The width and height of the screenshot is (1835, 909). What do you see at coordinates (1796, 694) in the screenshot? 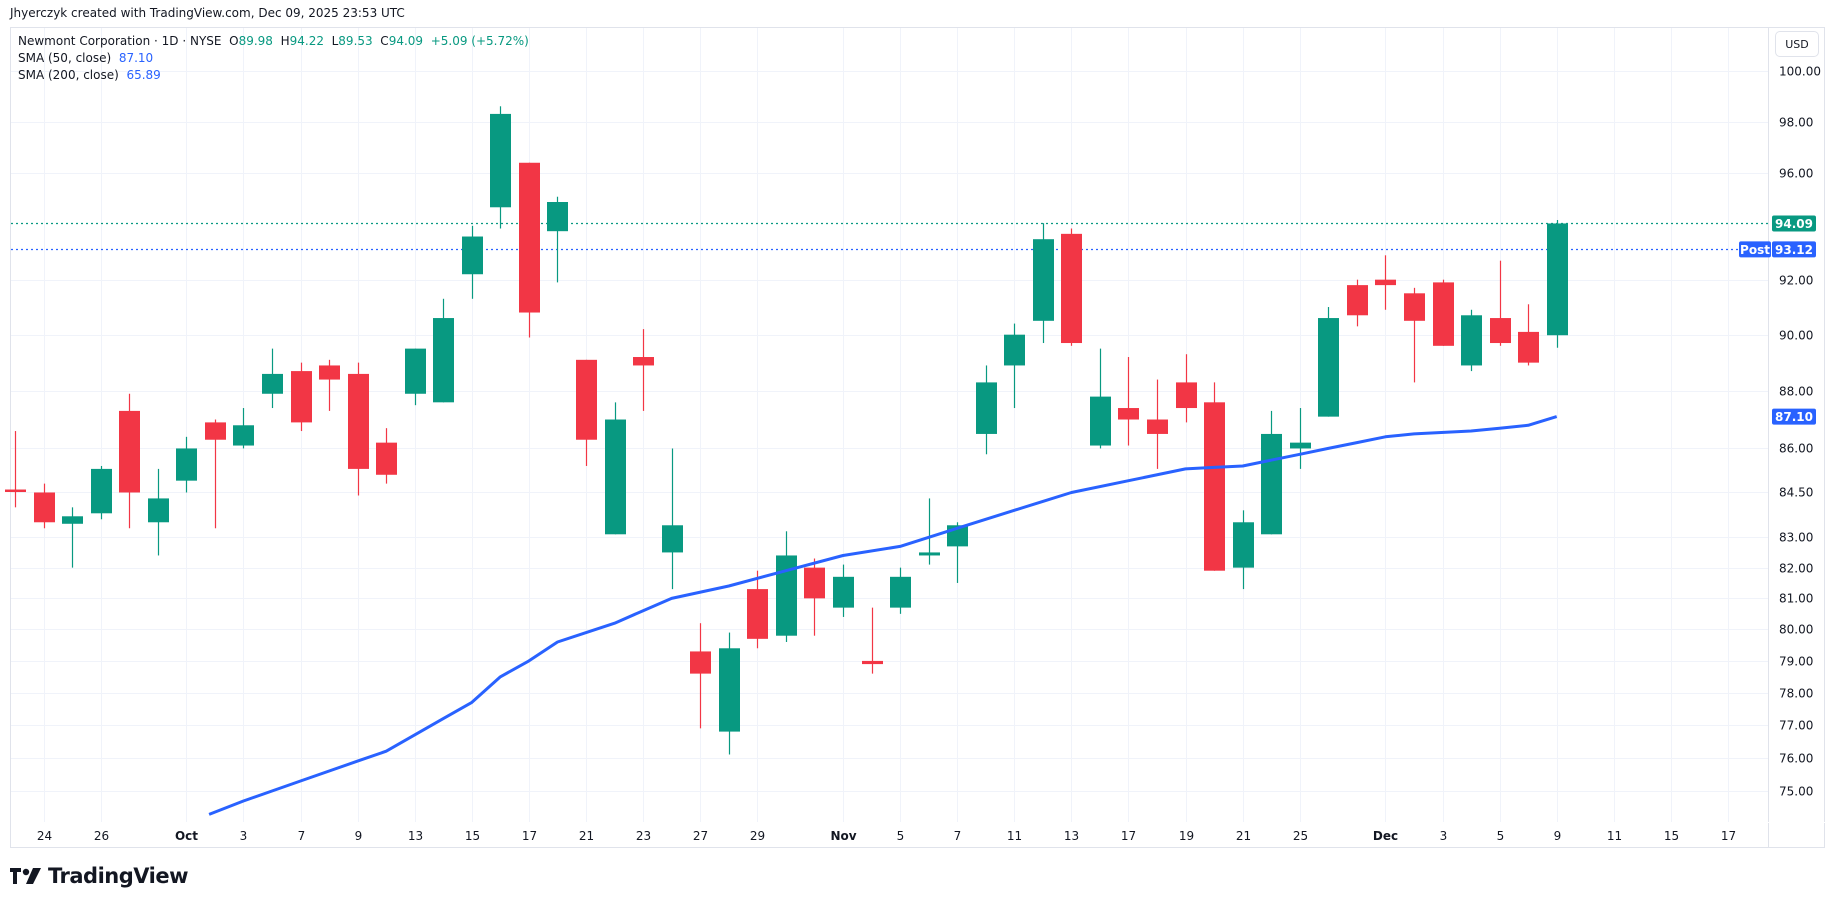
I see `price-tick-label: 78.00` at bounding box center [1796, 694].